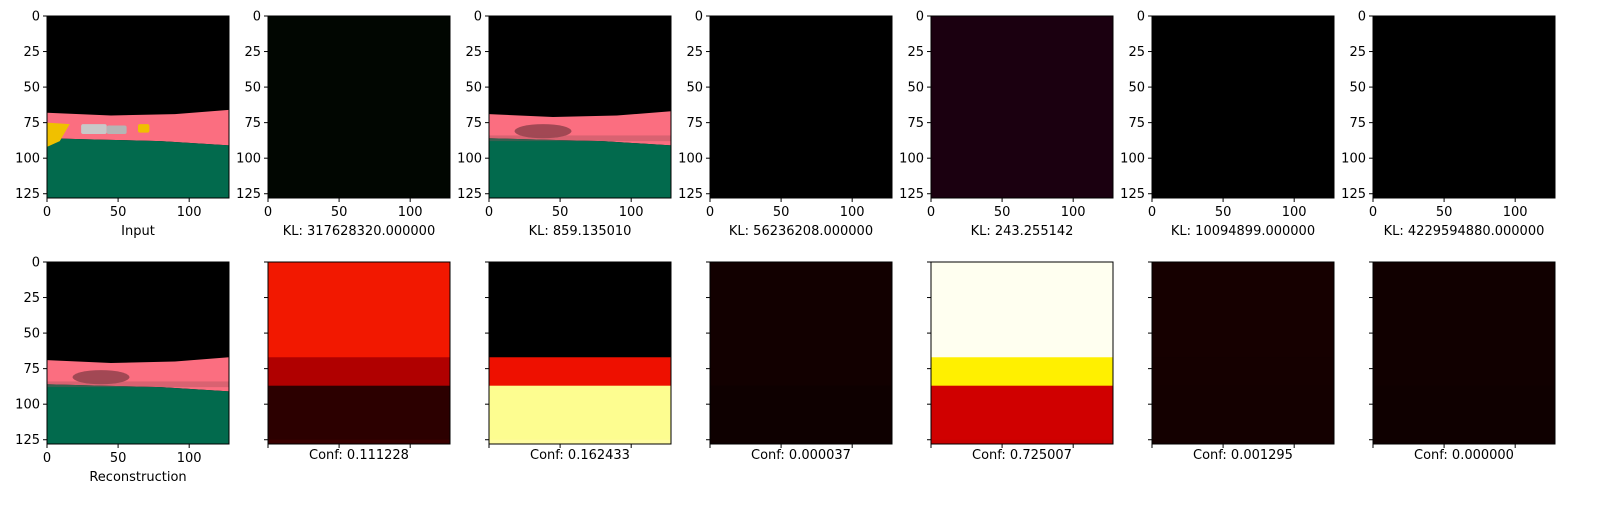 Image resolution: width=1609 pixels, height=509 pixels. I want to click on panel-r2-c1-smudge, so click(138, 384).